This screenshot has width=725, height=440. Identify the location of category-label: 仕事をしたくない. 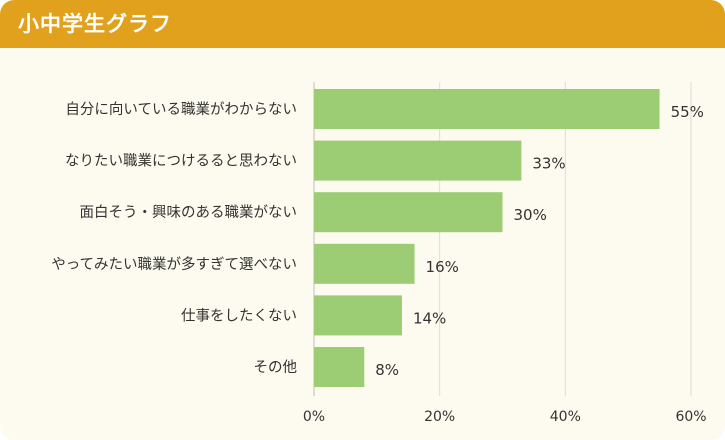
(239, 315).